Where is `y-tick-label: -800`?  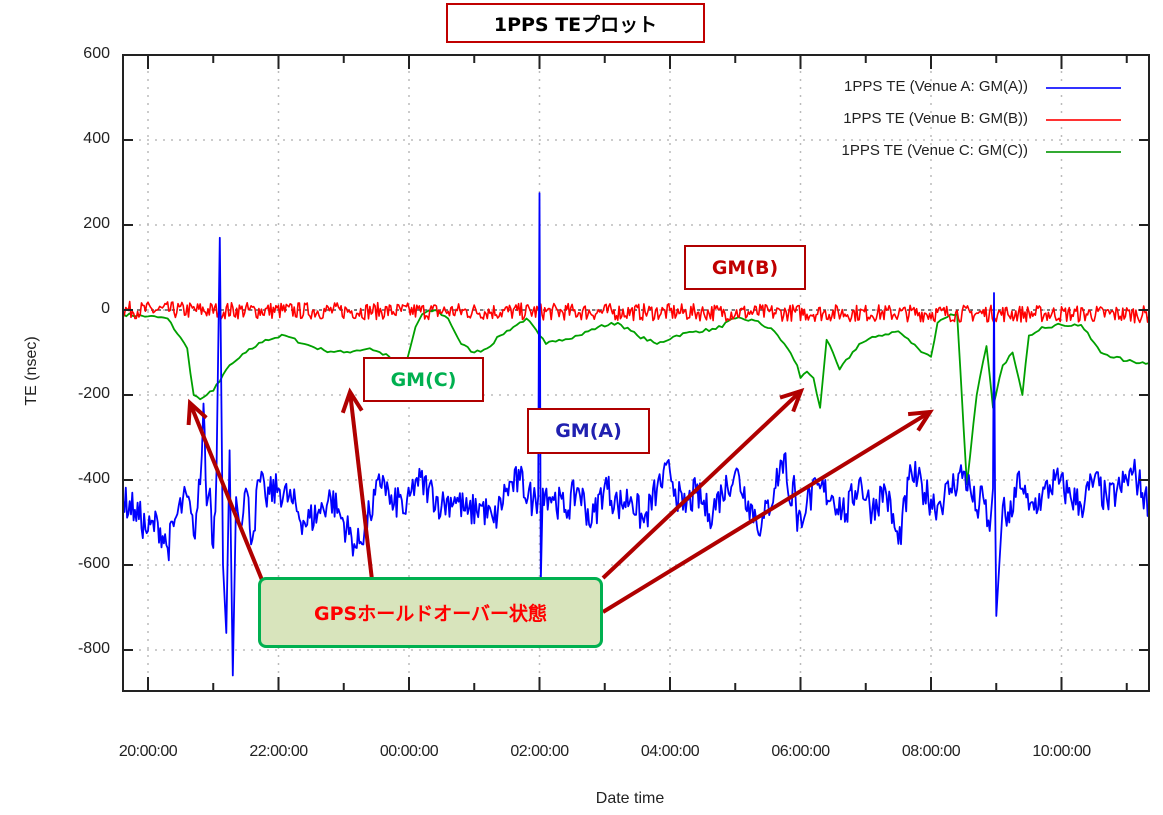
y-tick-label: -800 is located at coordinates (93, 648).